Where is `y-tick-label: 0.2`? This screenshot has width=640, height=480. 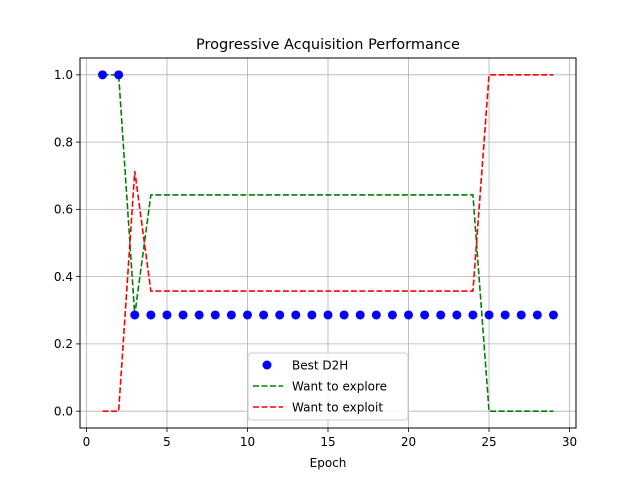 y-tick-label: 0.2 is located at coordinates (63, 344).